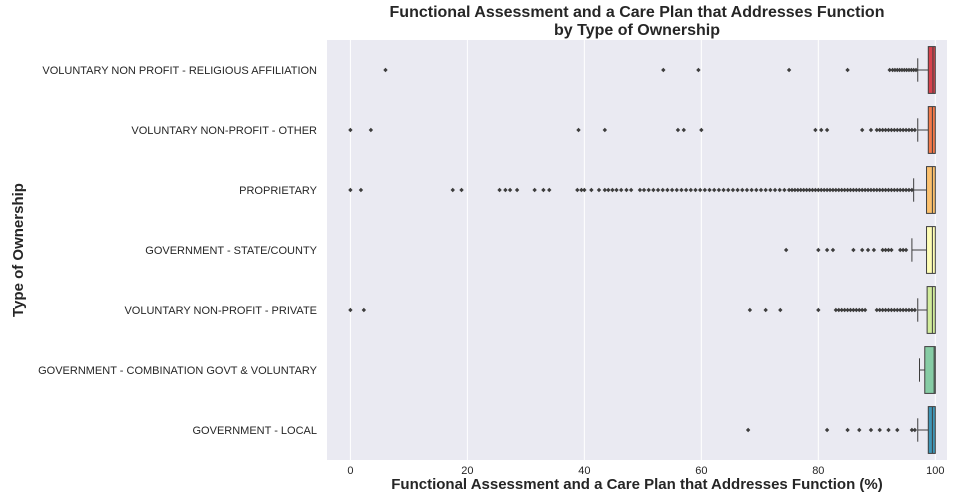 This screenshot has height=495, width=957. Describe the element at coordinates (18, 250) in the screenshot. I see `y-axis-label: Type of Ownership` at that location.